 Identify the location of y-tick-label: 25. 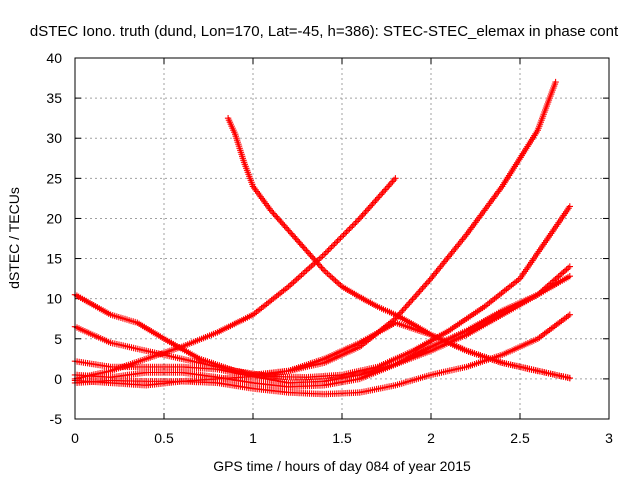
(54, 178).